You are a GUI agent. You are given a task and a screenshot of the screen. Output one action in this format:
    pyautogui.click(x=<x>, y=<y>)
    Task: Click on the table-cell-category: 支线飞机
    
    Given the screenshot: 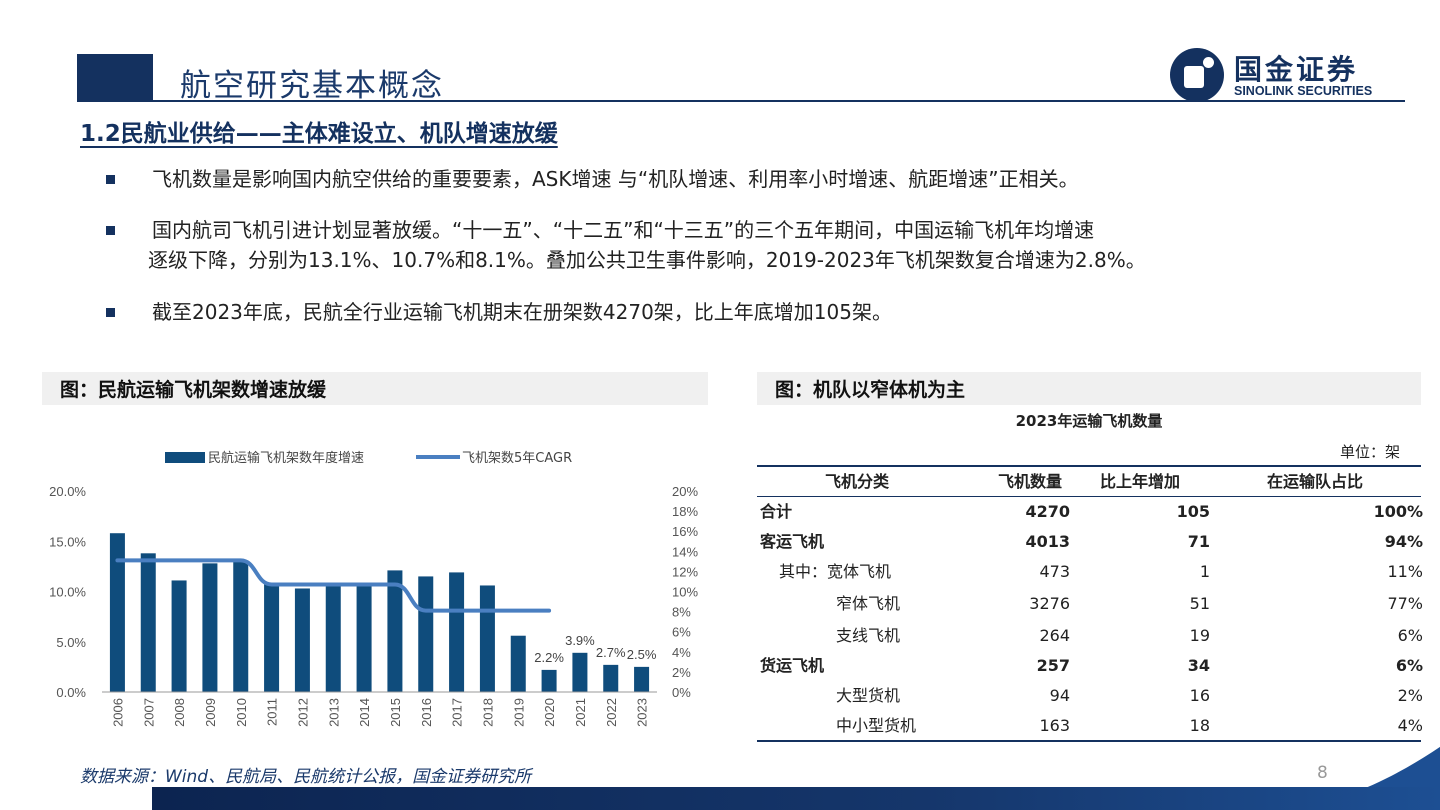 What is the action you would take?
    pyautogui.click(x=868, y=635)
    